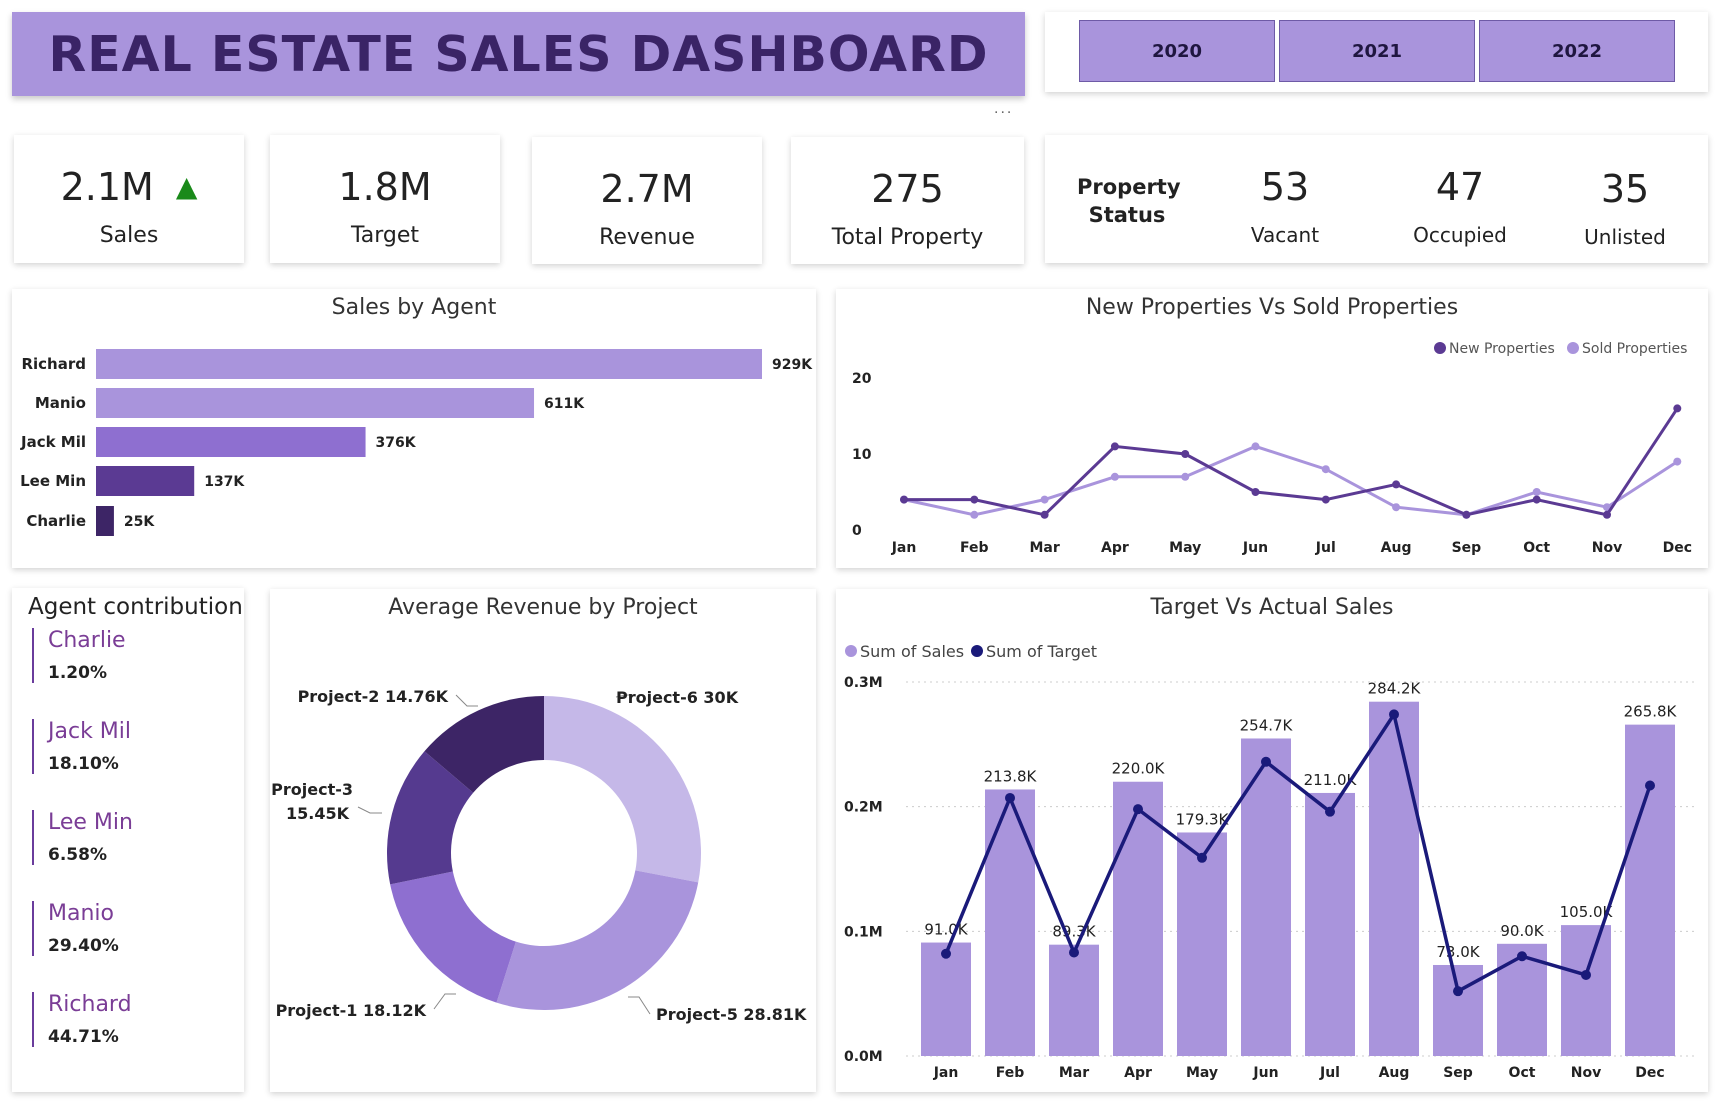  Describe the element at coordinates (385, 235) in the screenshot. I see `kpi-target-label: Target` at that location.